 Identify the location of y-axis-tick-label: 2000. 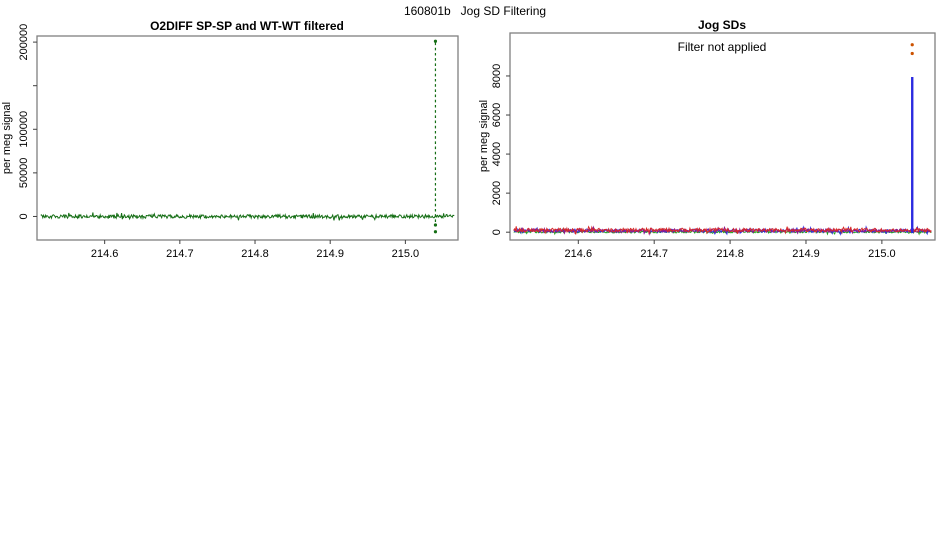
(497, 193).